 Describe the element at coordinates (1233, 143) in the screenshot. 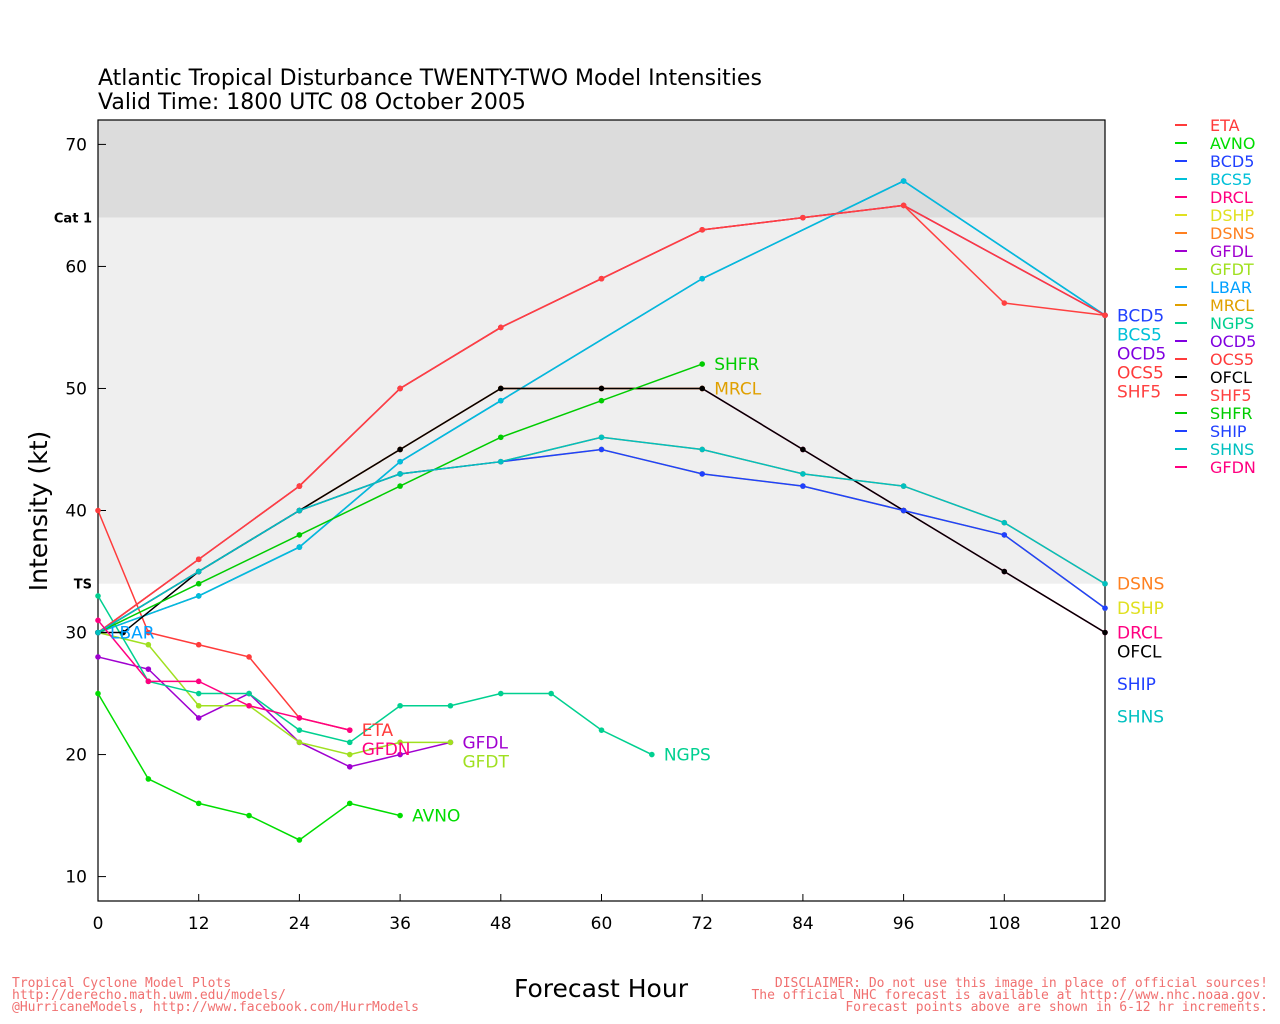

I see `legend-label: AVNO` at that location.